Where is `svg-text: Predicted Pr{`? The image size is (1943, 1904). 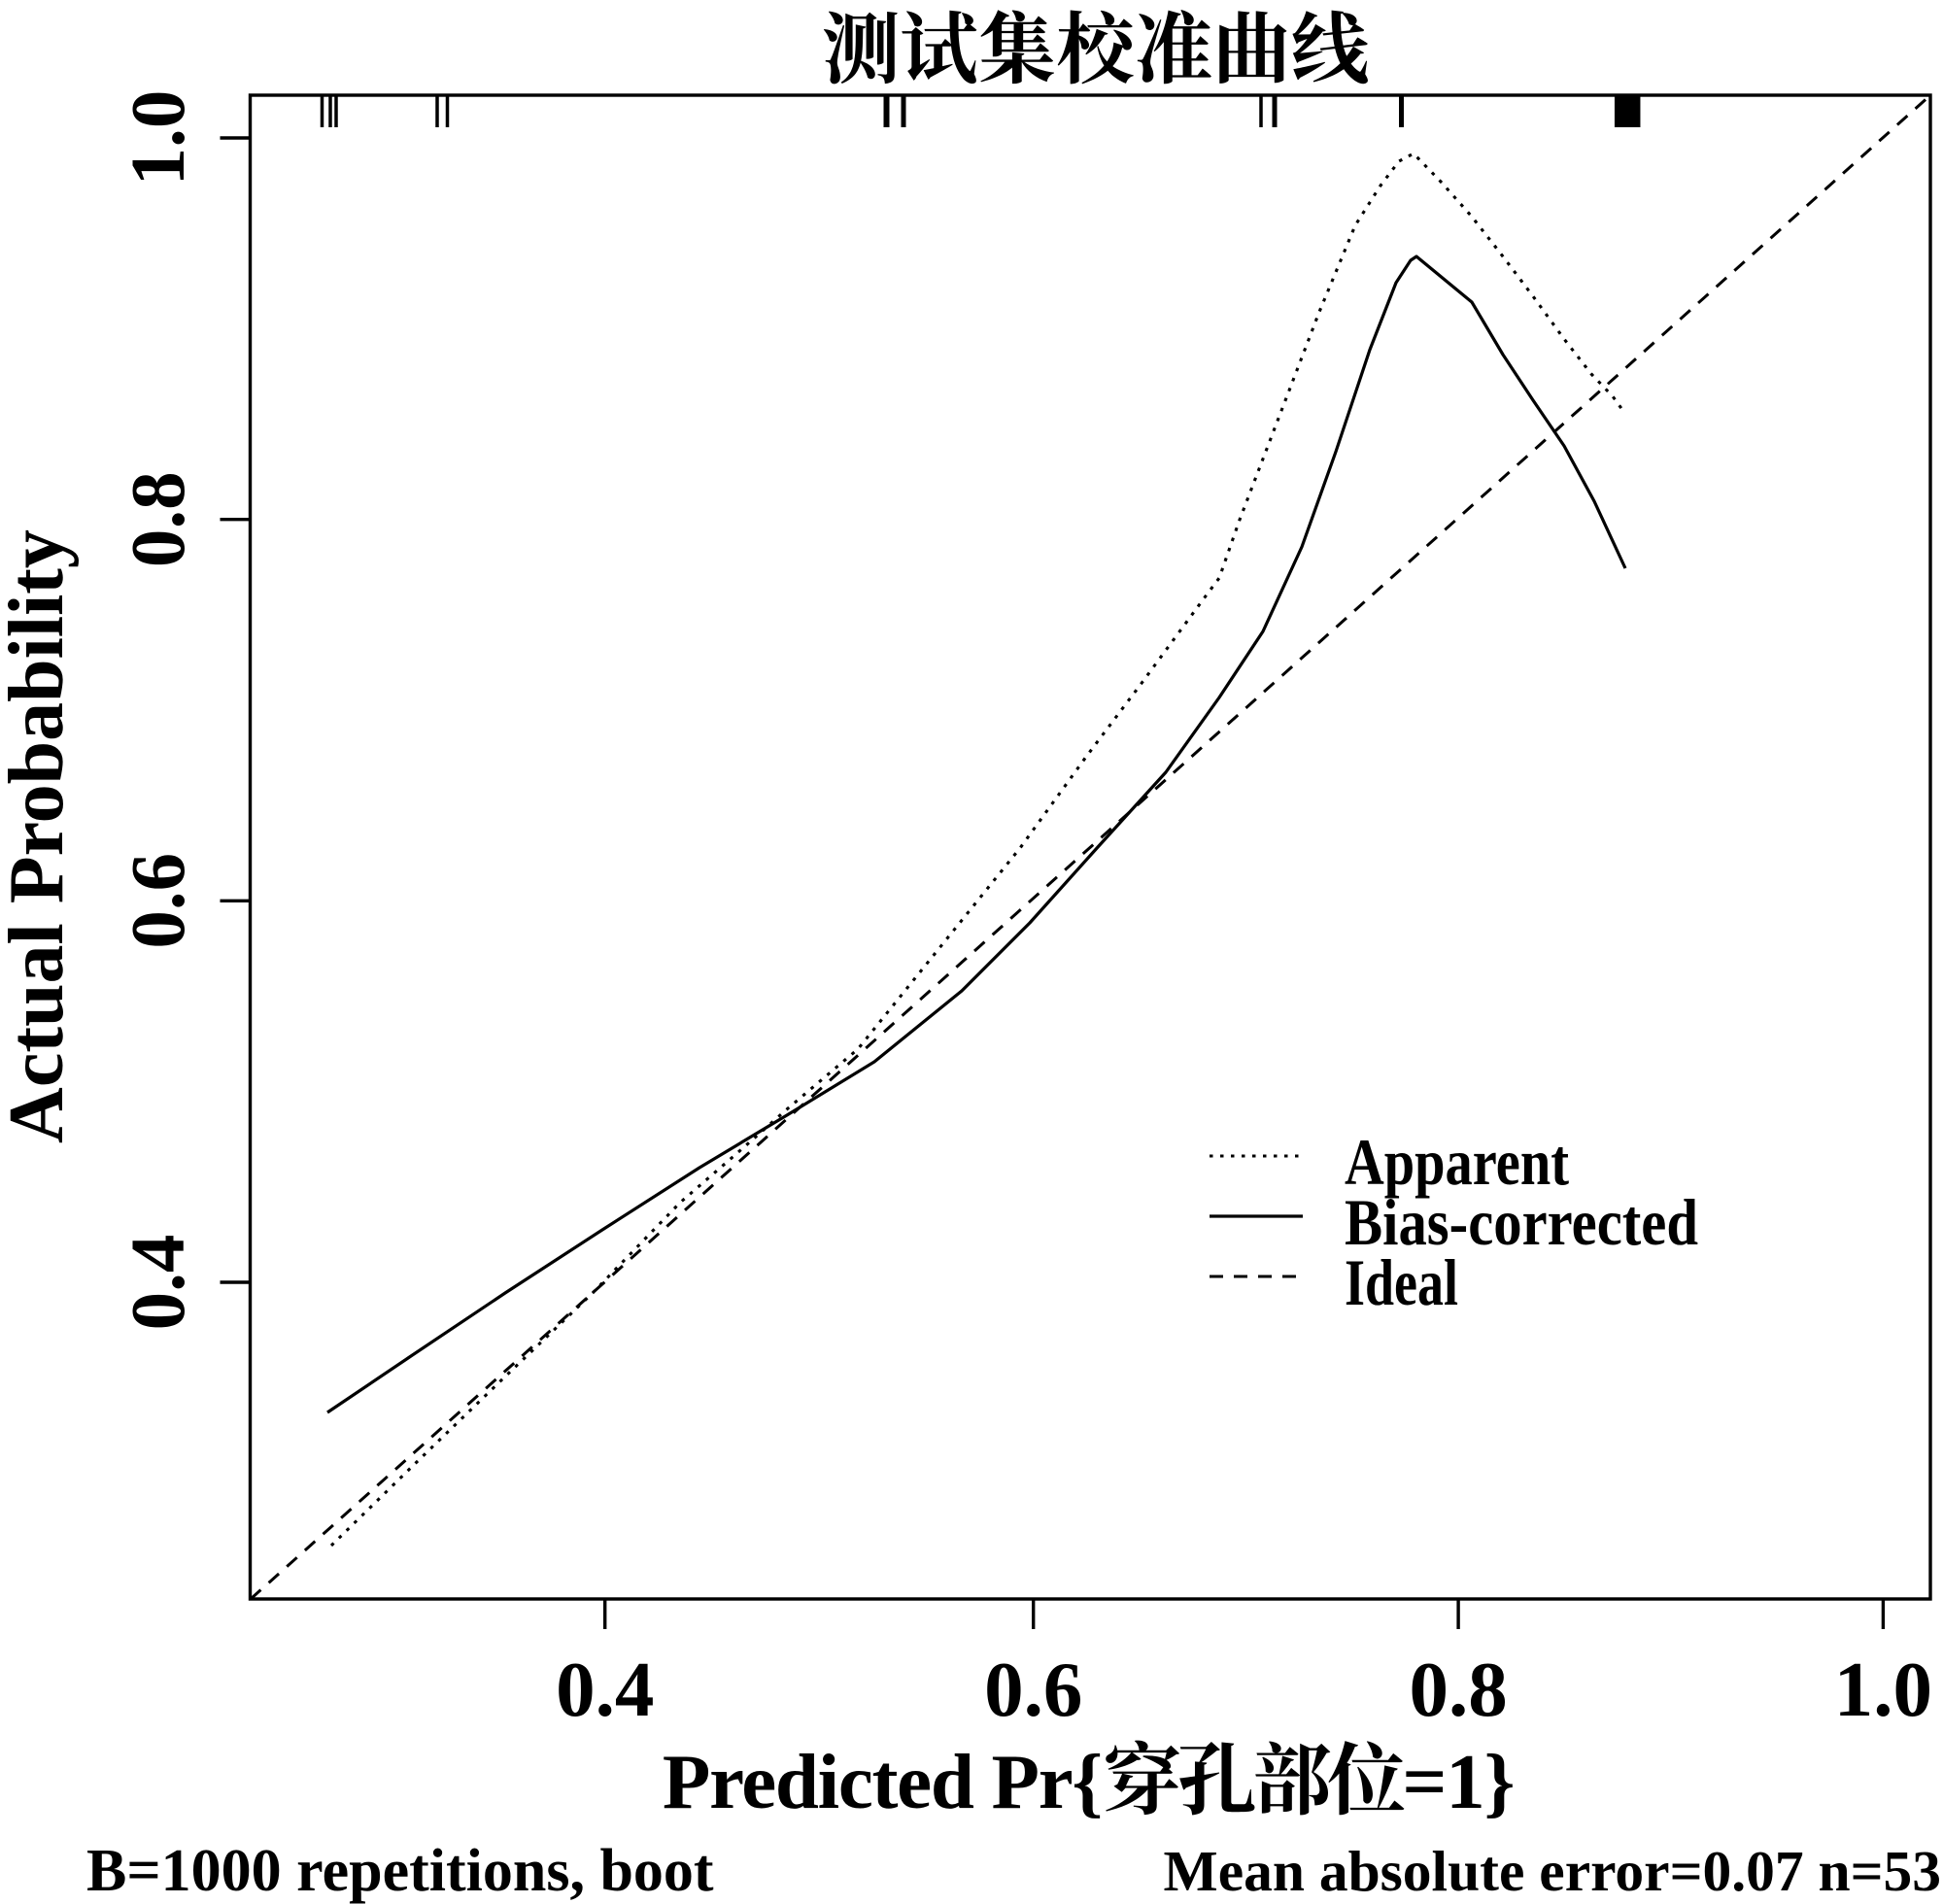
svg-text: Predicted Pr{ is located at coordinates (882, 1781).